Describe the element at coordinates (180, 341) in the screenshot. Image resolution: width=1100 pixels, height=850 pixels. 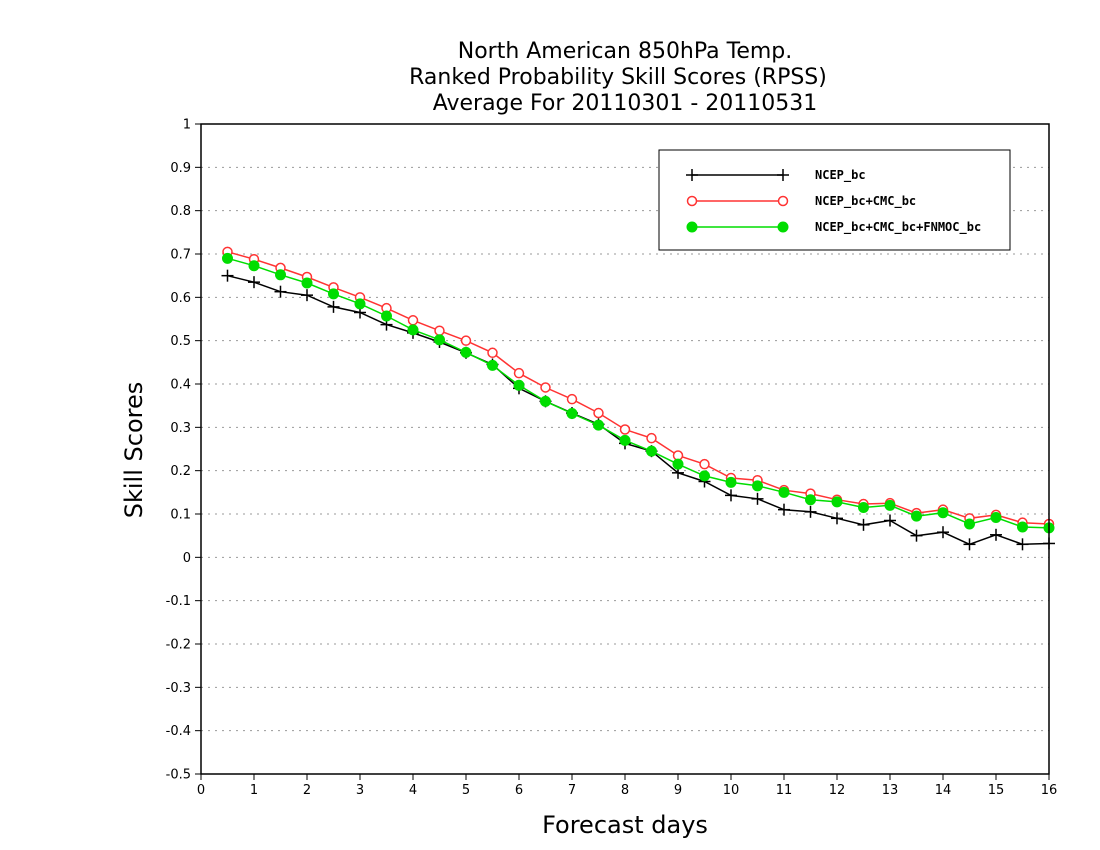
I see `y-tick-label: 0.5` at that location.